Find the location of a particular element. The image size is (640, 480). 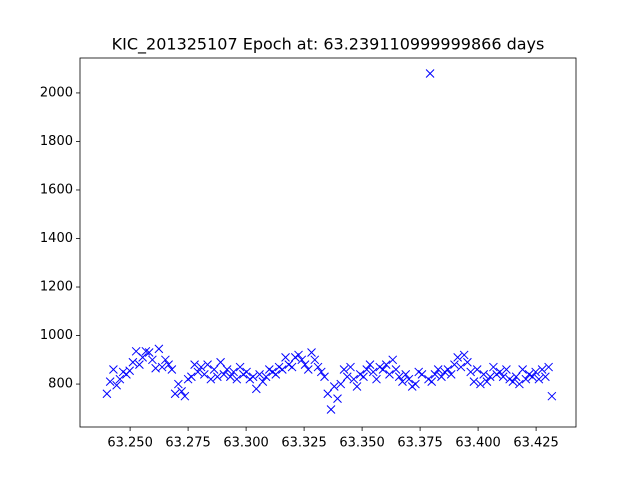

x-tick-label: 63.400 is located at coordinates (478, 443).